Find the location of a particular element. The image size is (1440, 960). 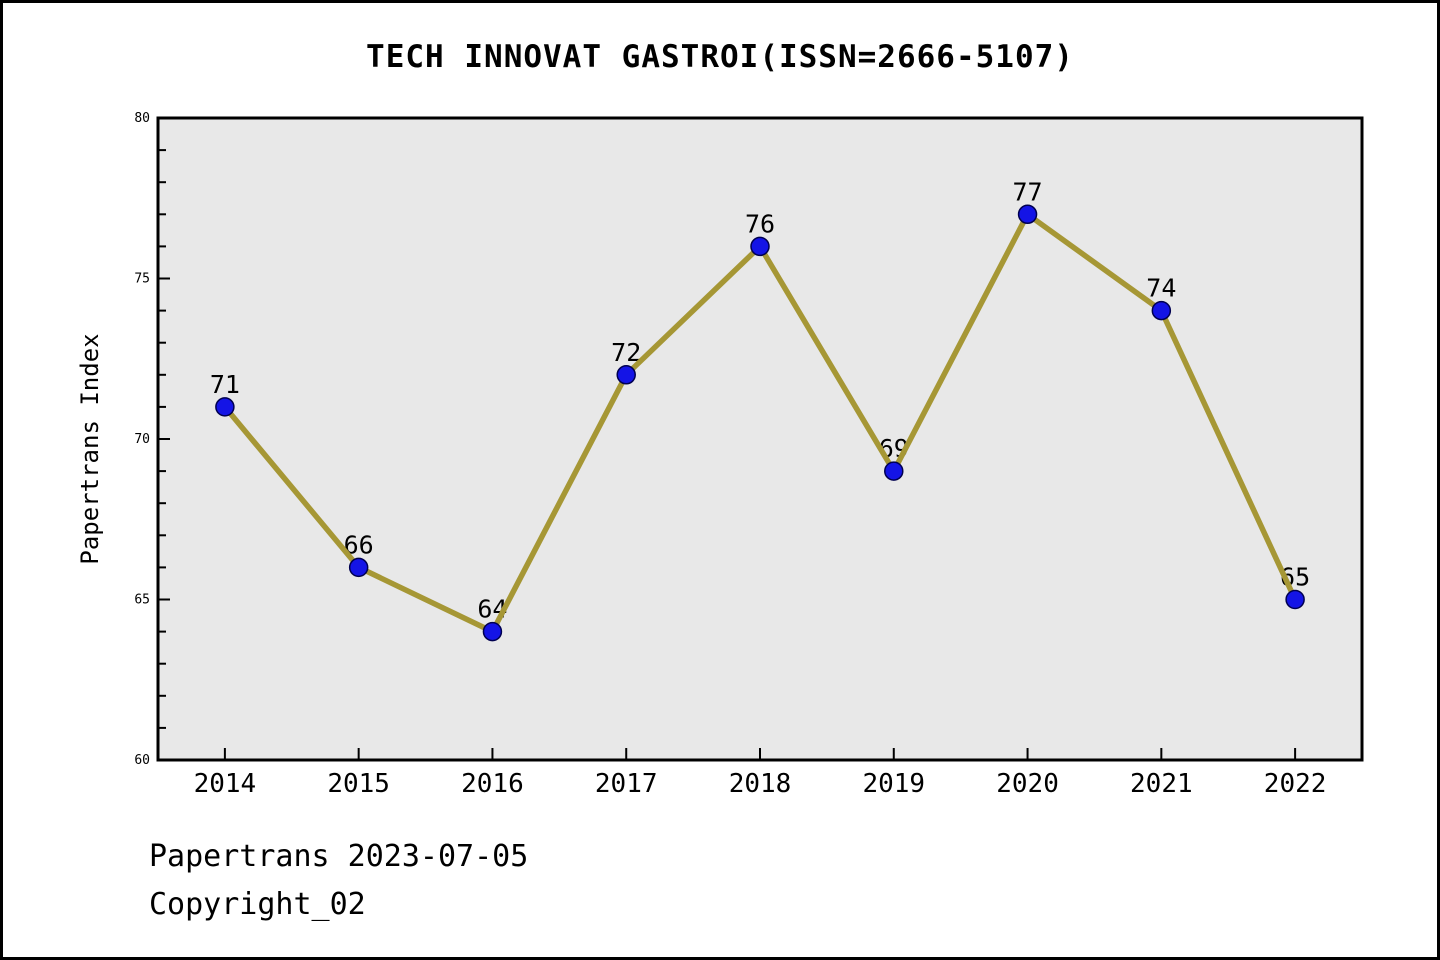

point-label: 76 is located at coordinates (760, 223).